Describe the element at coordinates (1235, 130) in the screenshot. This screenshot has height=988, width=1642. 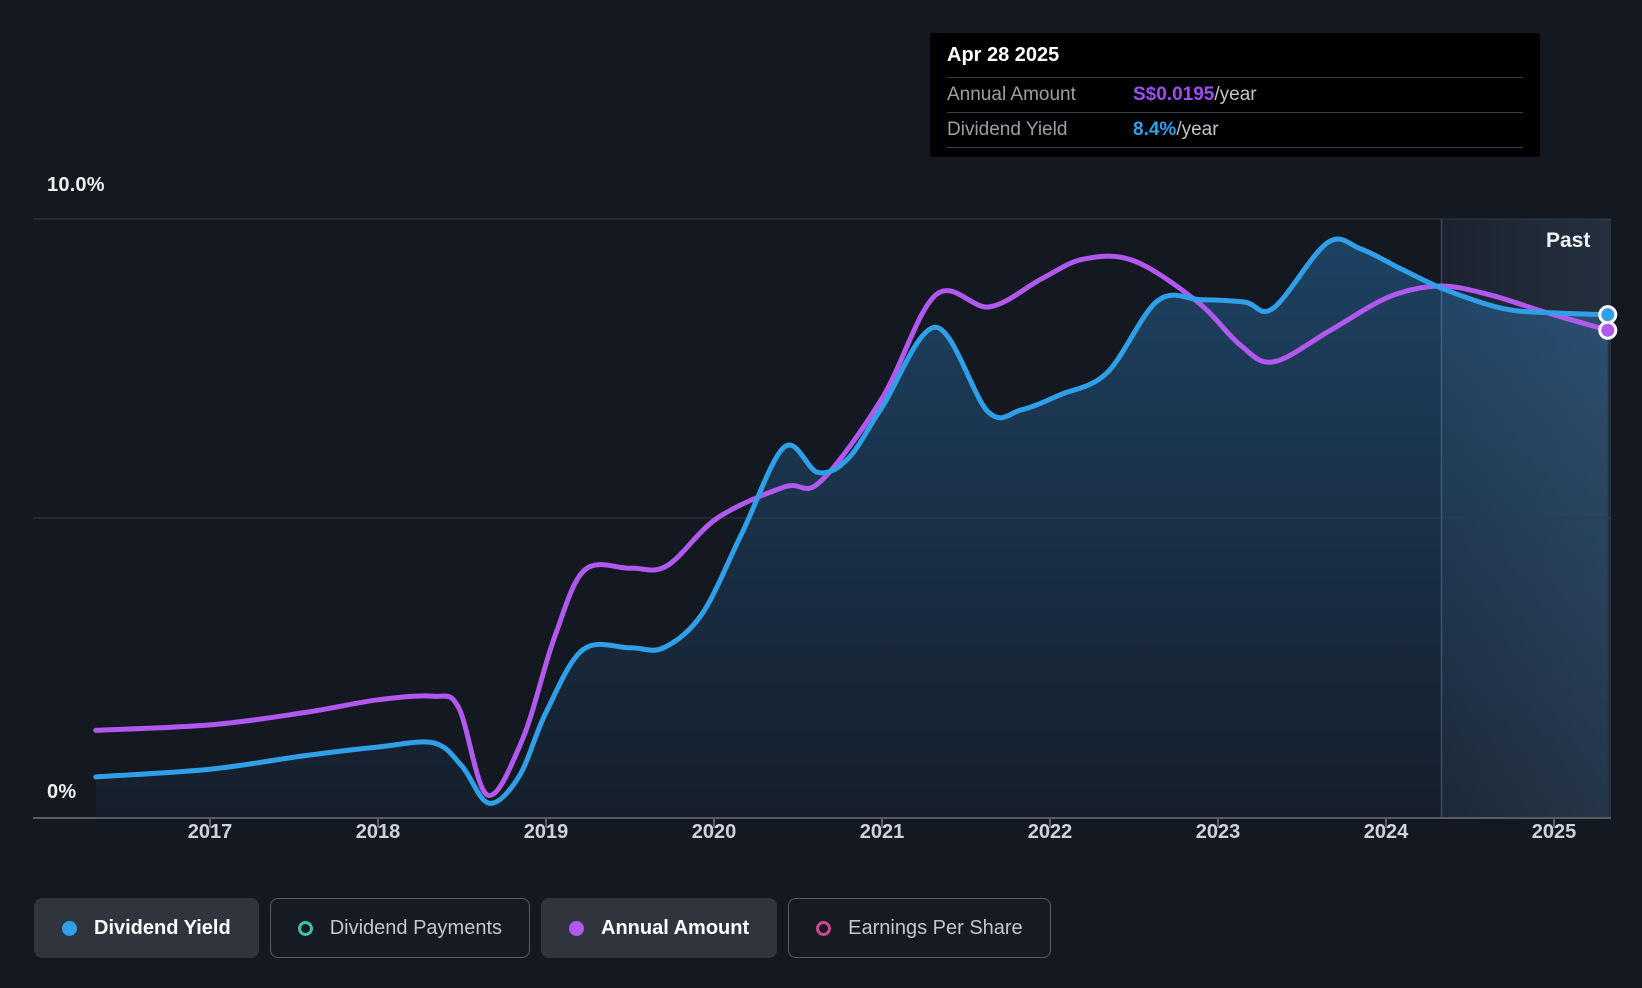
I see `tooltip-row-dividend-yield: Dividend Yield 8.4%/year` at that location.